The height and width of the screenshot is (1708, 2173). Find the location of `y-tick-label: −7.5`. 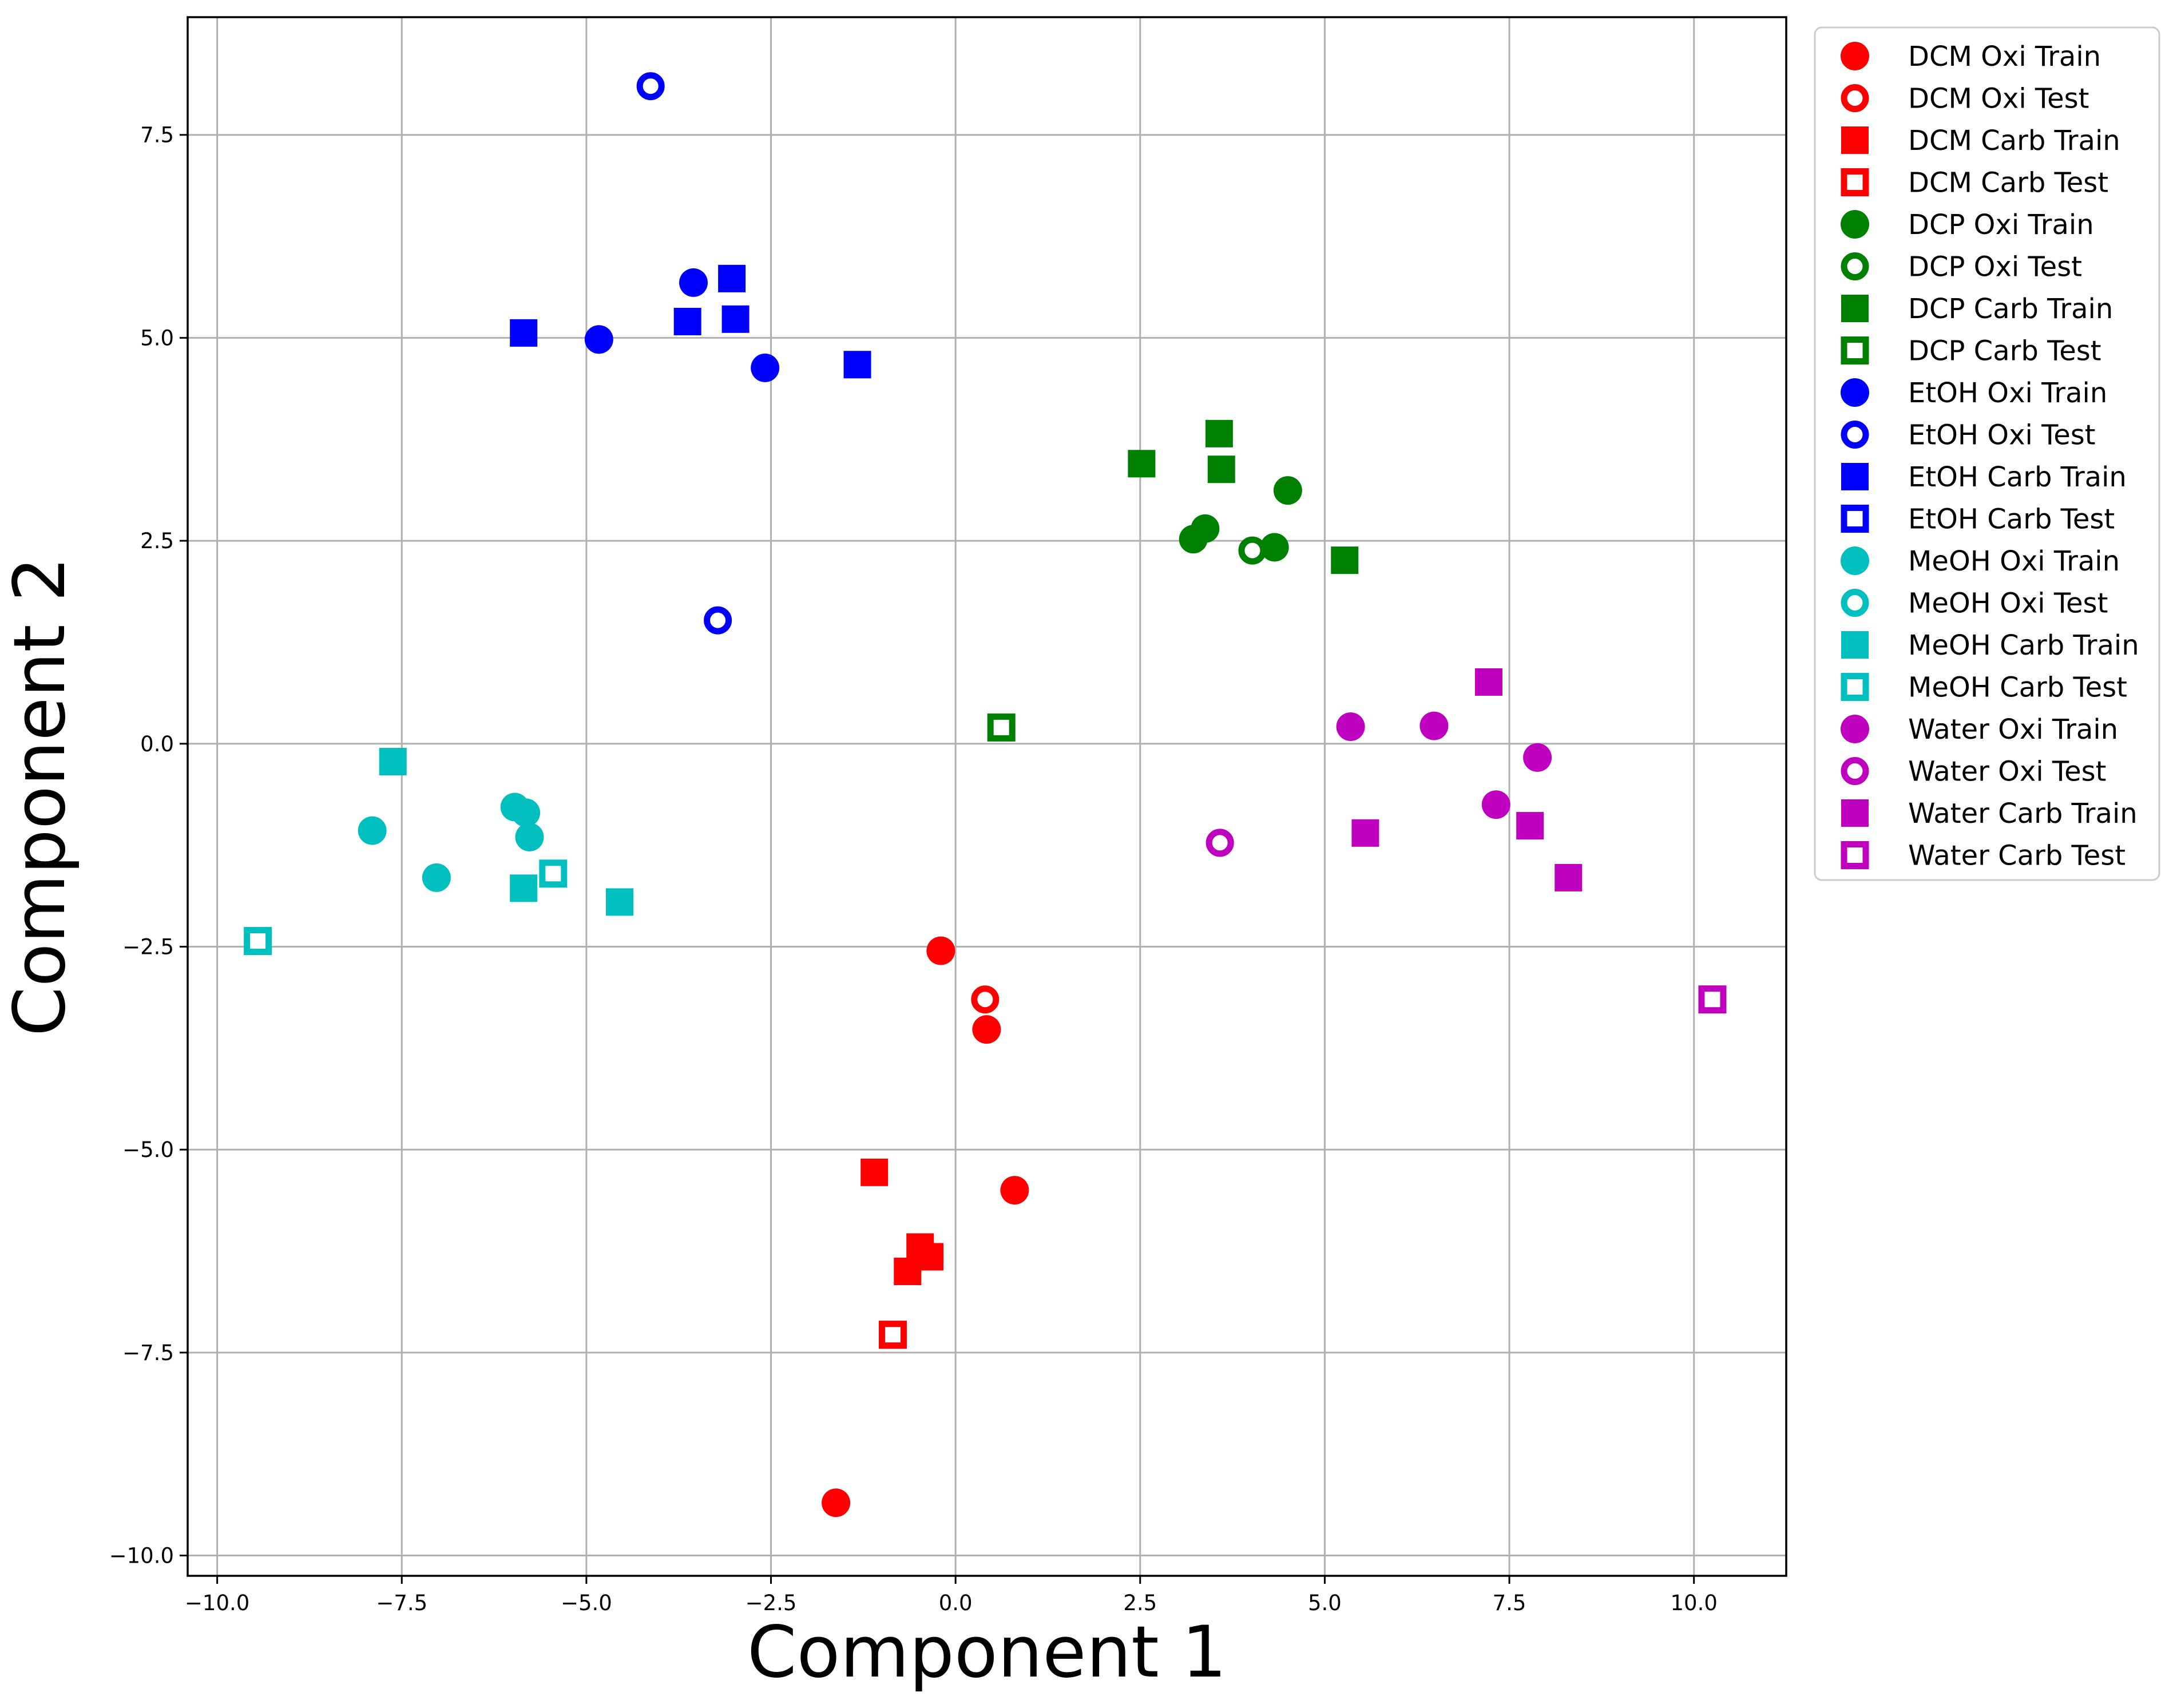

y-tick-label: −7.5 is located at coordinates (148, 1353).